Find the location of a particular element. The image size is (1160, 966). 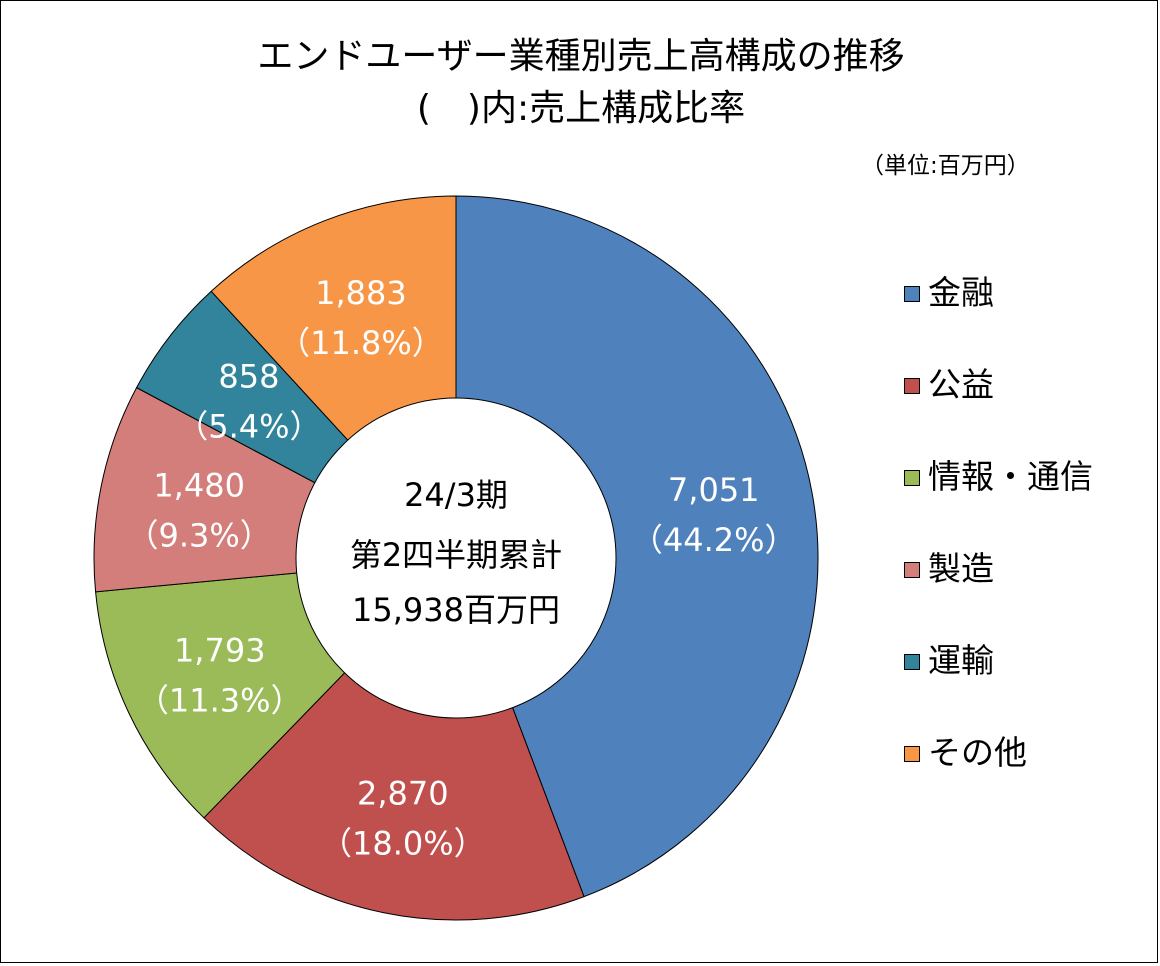

slice-percent-label-5: （11.8%） is located at coordinates (361, 343).